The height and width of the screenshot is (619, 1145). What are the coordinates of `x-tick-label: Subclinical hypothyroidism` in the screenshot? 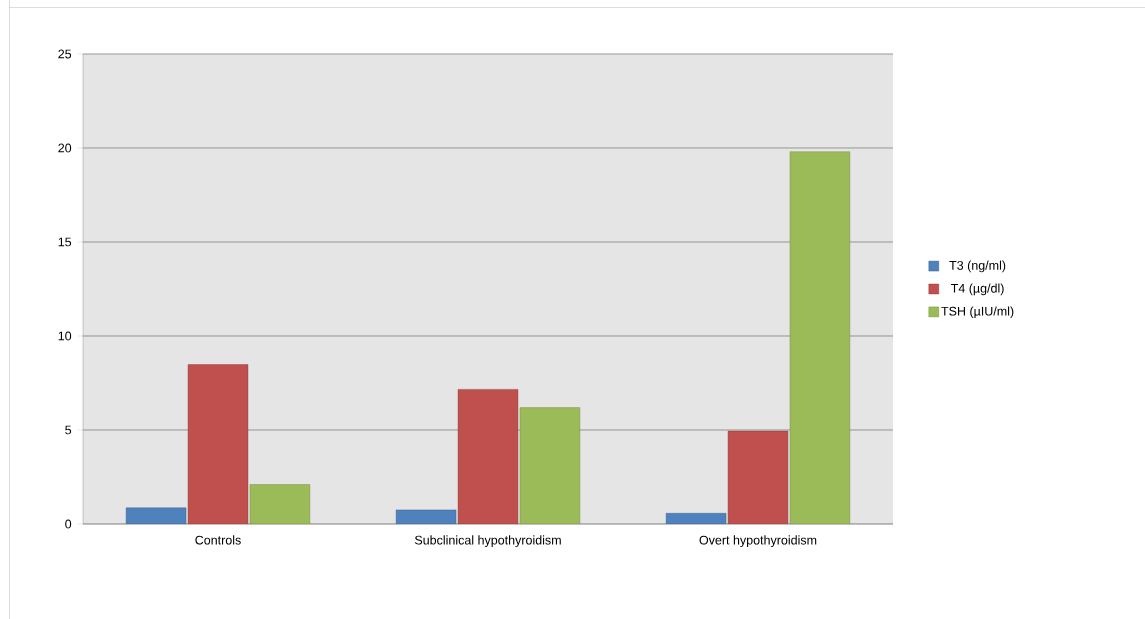 It's located at (487, 541).